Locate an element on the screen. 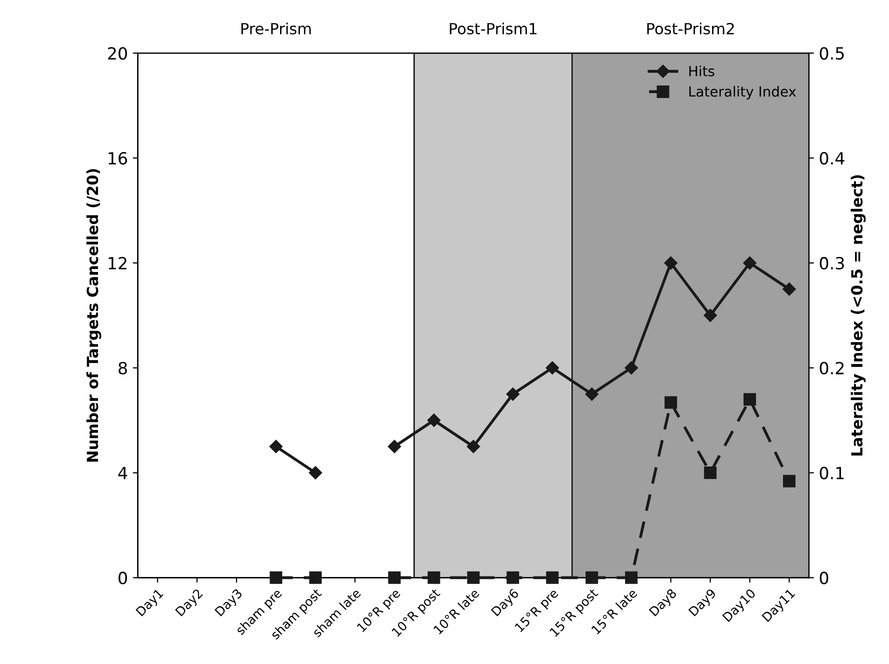 Image resolution: width=889 pixels, height=664 pixels. legend-label: Hits is located at coordinates (701, 71).